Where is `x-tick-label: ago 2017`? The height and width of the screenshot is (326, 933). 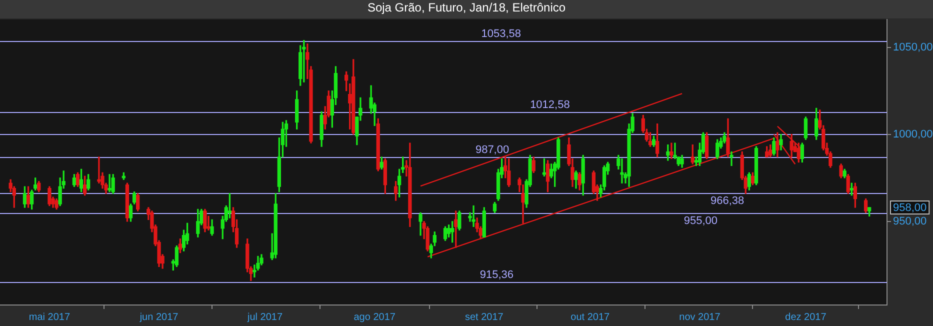
x-tick-label: ago 2017 is located at coordinates (375, 317).